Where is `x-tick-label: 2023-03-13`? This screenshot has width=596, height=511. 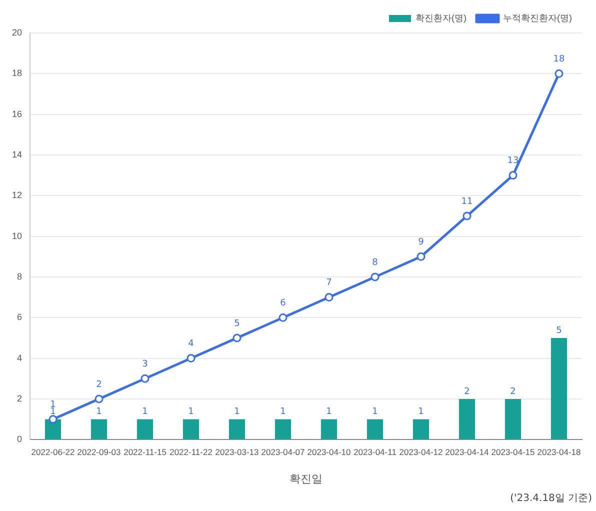
x-tick-label: 2023-03-13 is located at coordinates (237, 452).